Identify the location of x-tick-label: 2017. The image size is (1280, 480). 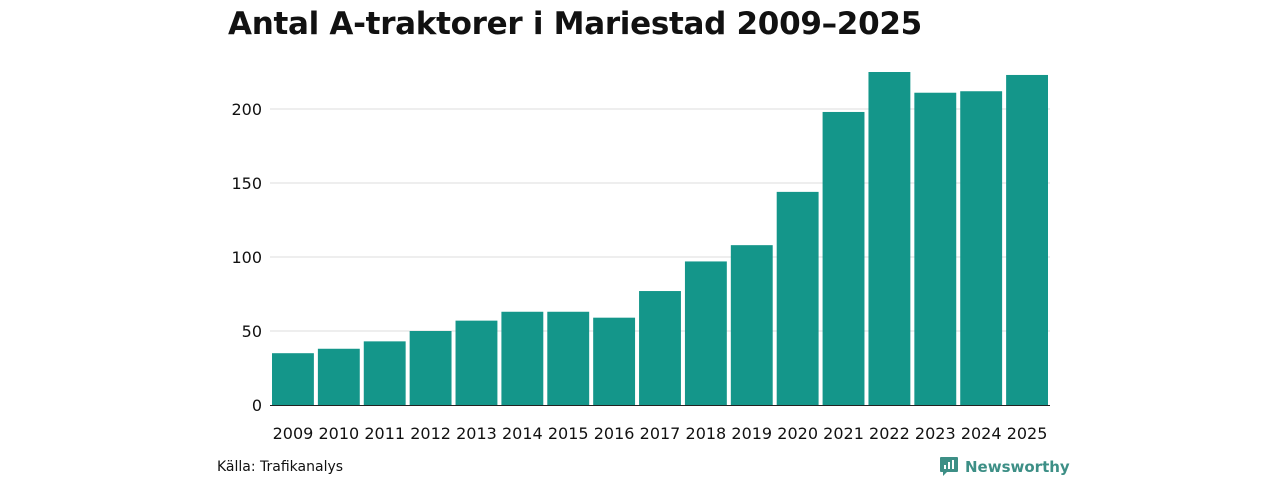
(660, 433).